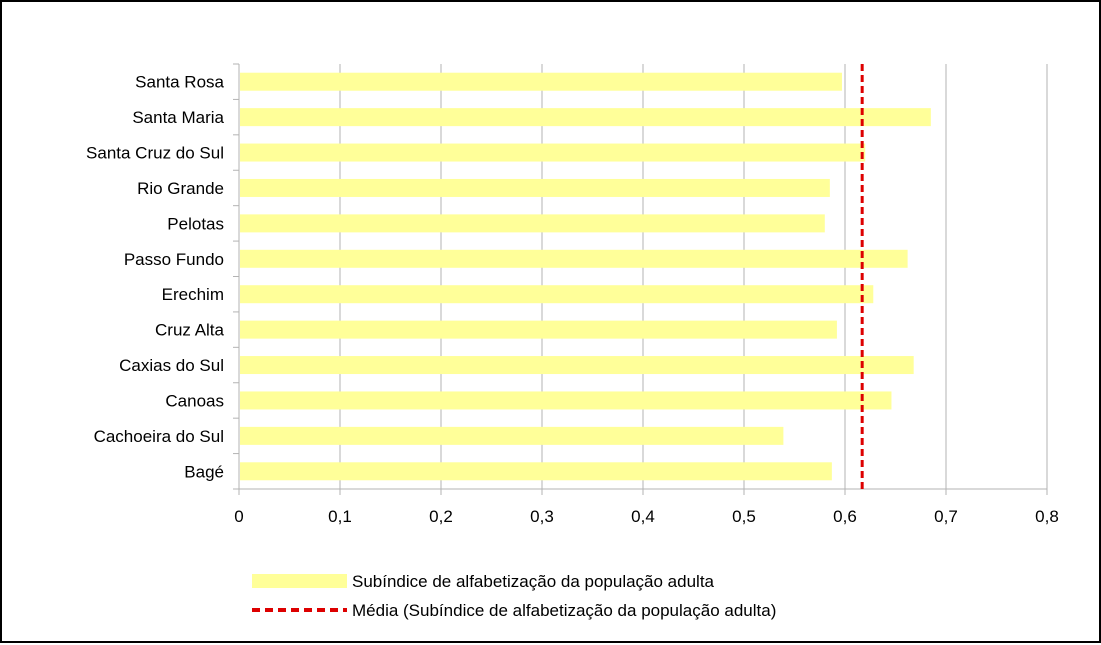 This screenshot has width=1101, height=645. What do you see at coordinates (340, 516) in the screenshot?
I see `x-tick-label: 0,1` at bounding box center [340, 516].